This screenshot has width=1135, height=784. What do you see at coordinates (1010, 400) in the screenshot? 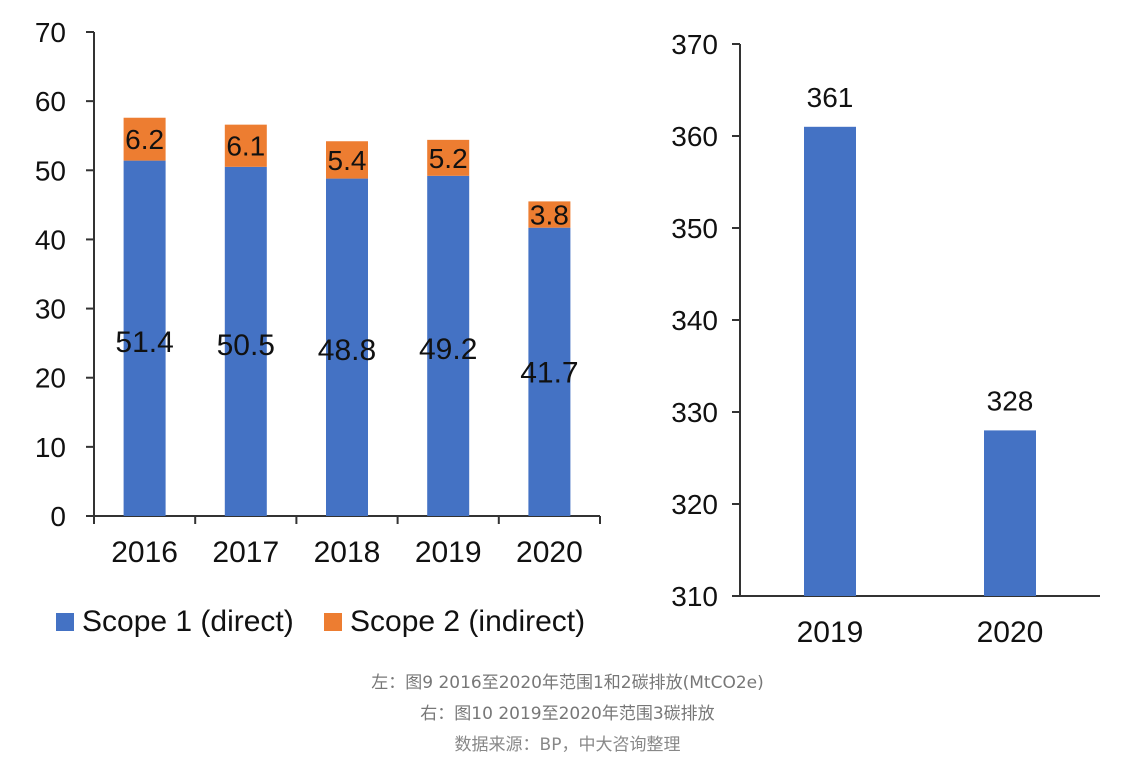
I see `data-label: 328` at bounding box center [1010, 400].